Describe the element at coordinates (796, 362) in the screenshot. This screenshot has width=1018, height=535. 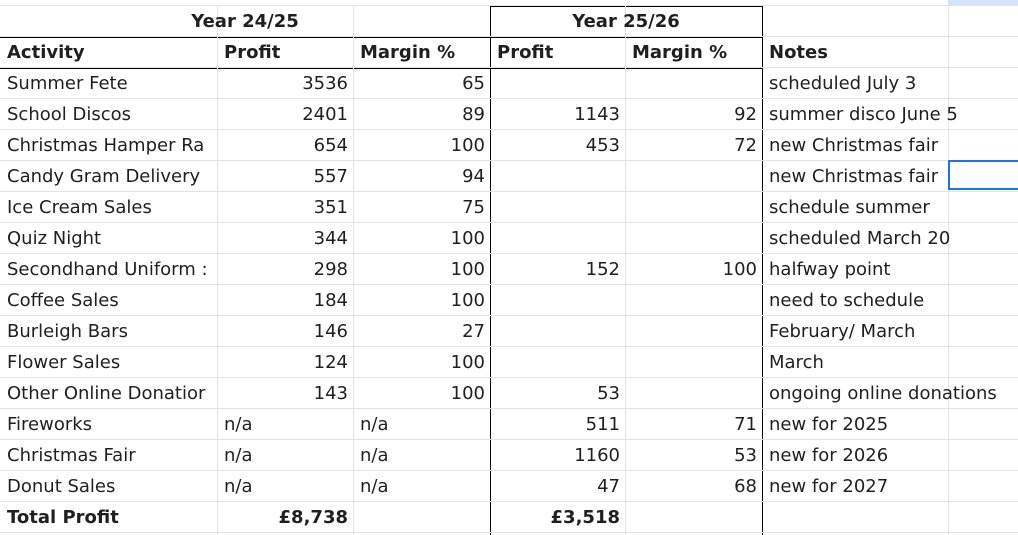
I see `notes-cell: March` at that location.